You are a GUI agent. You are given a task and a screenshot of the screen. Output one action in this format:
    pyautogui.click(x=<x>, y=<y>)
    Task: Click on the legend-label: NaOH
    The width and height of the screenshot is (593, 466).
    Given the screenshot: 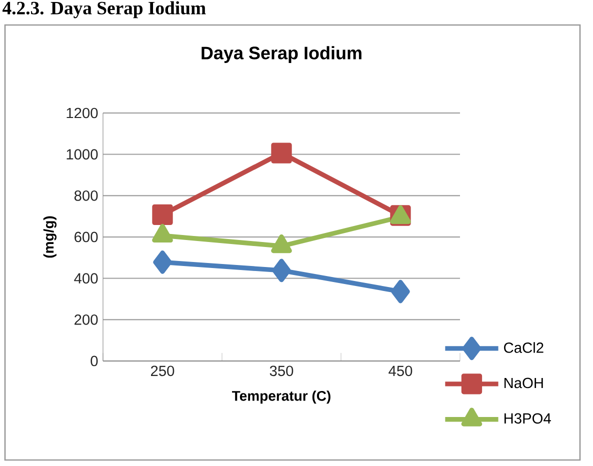 What is the action you would take?
    pyautogui.click(x=523, y=383)
    